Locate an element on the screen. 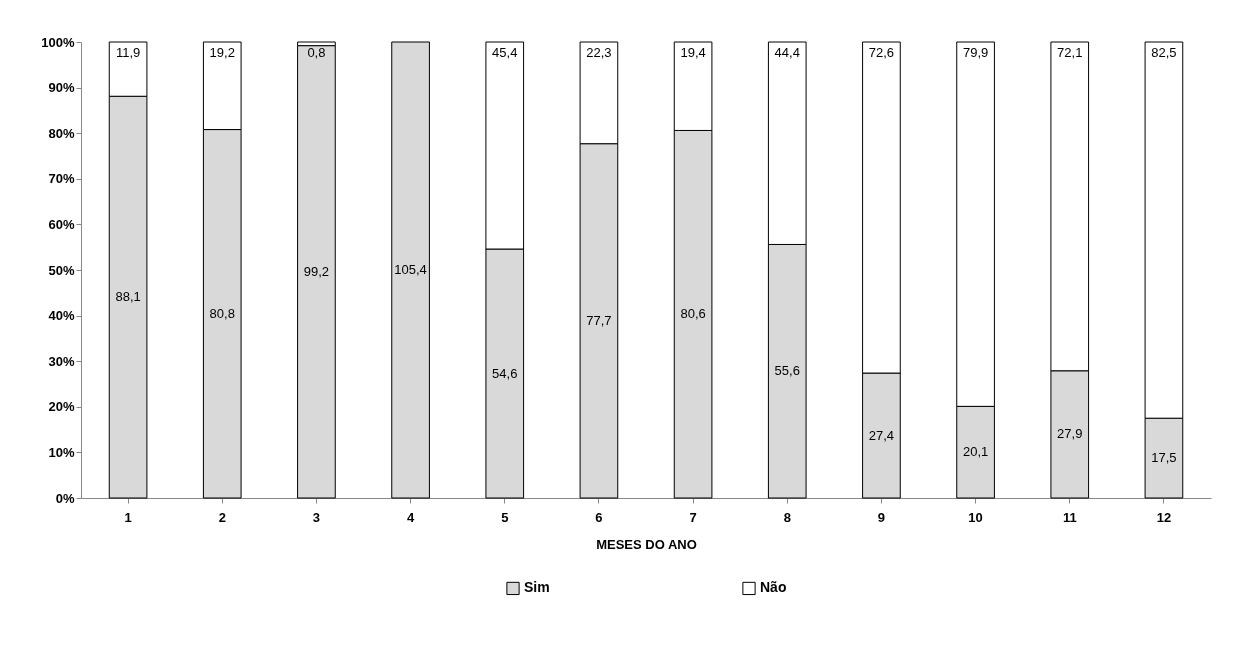  y-tick-label: 20% is located at coordinates (61, 407).